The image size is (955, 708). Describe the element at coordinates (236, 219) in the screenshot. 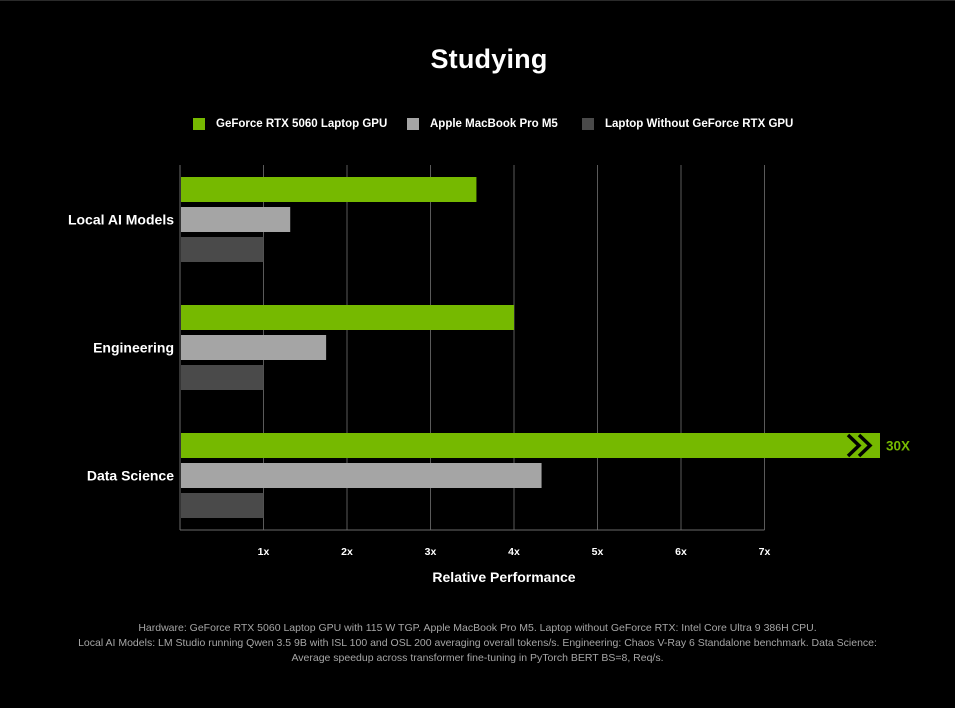

I see `bar-local-ai-models-apple-macbook-pro-m5` at that location.